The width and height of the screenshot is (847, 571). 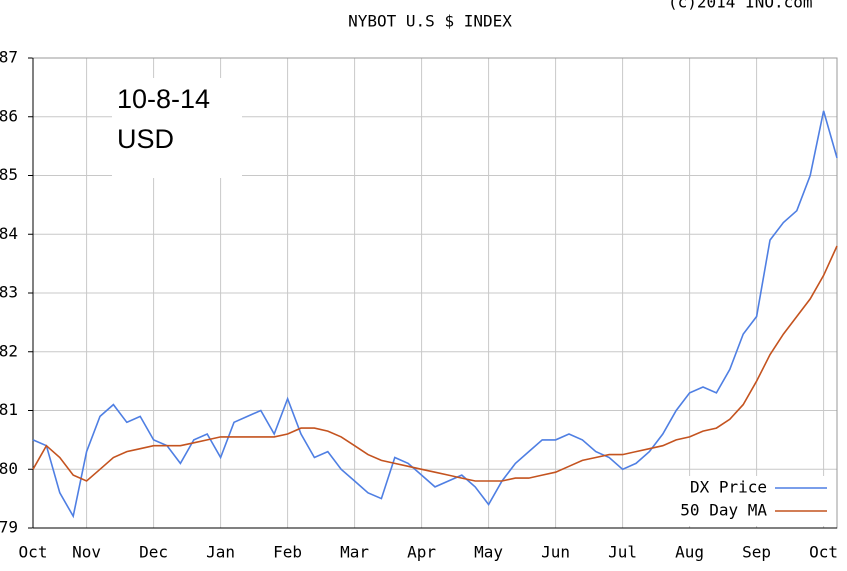 What do you see at coordinates (728, 487) in the screenshot?
I see `legend-label: DX Price` at bounding box center [728, 487].